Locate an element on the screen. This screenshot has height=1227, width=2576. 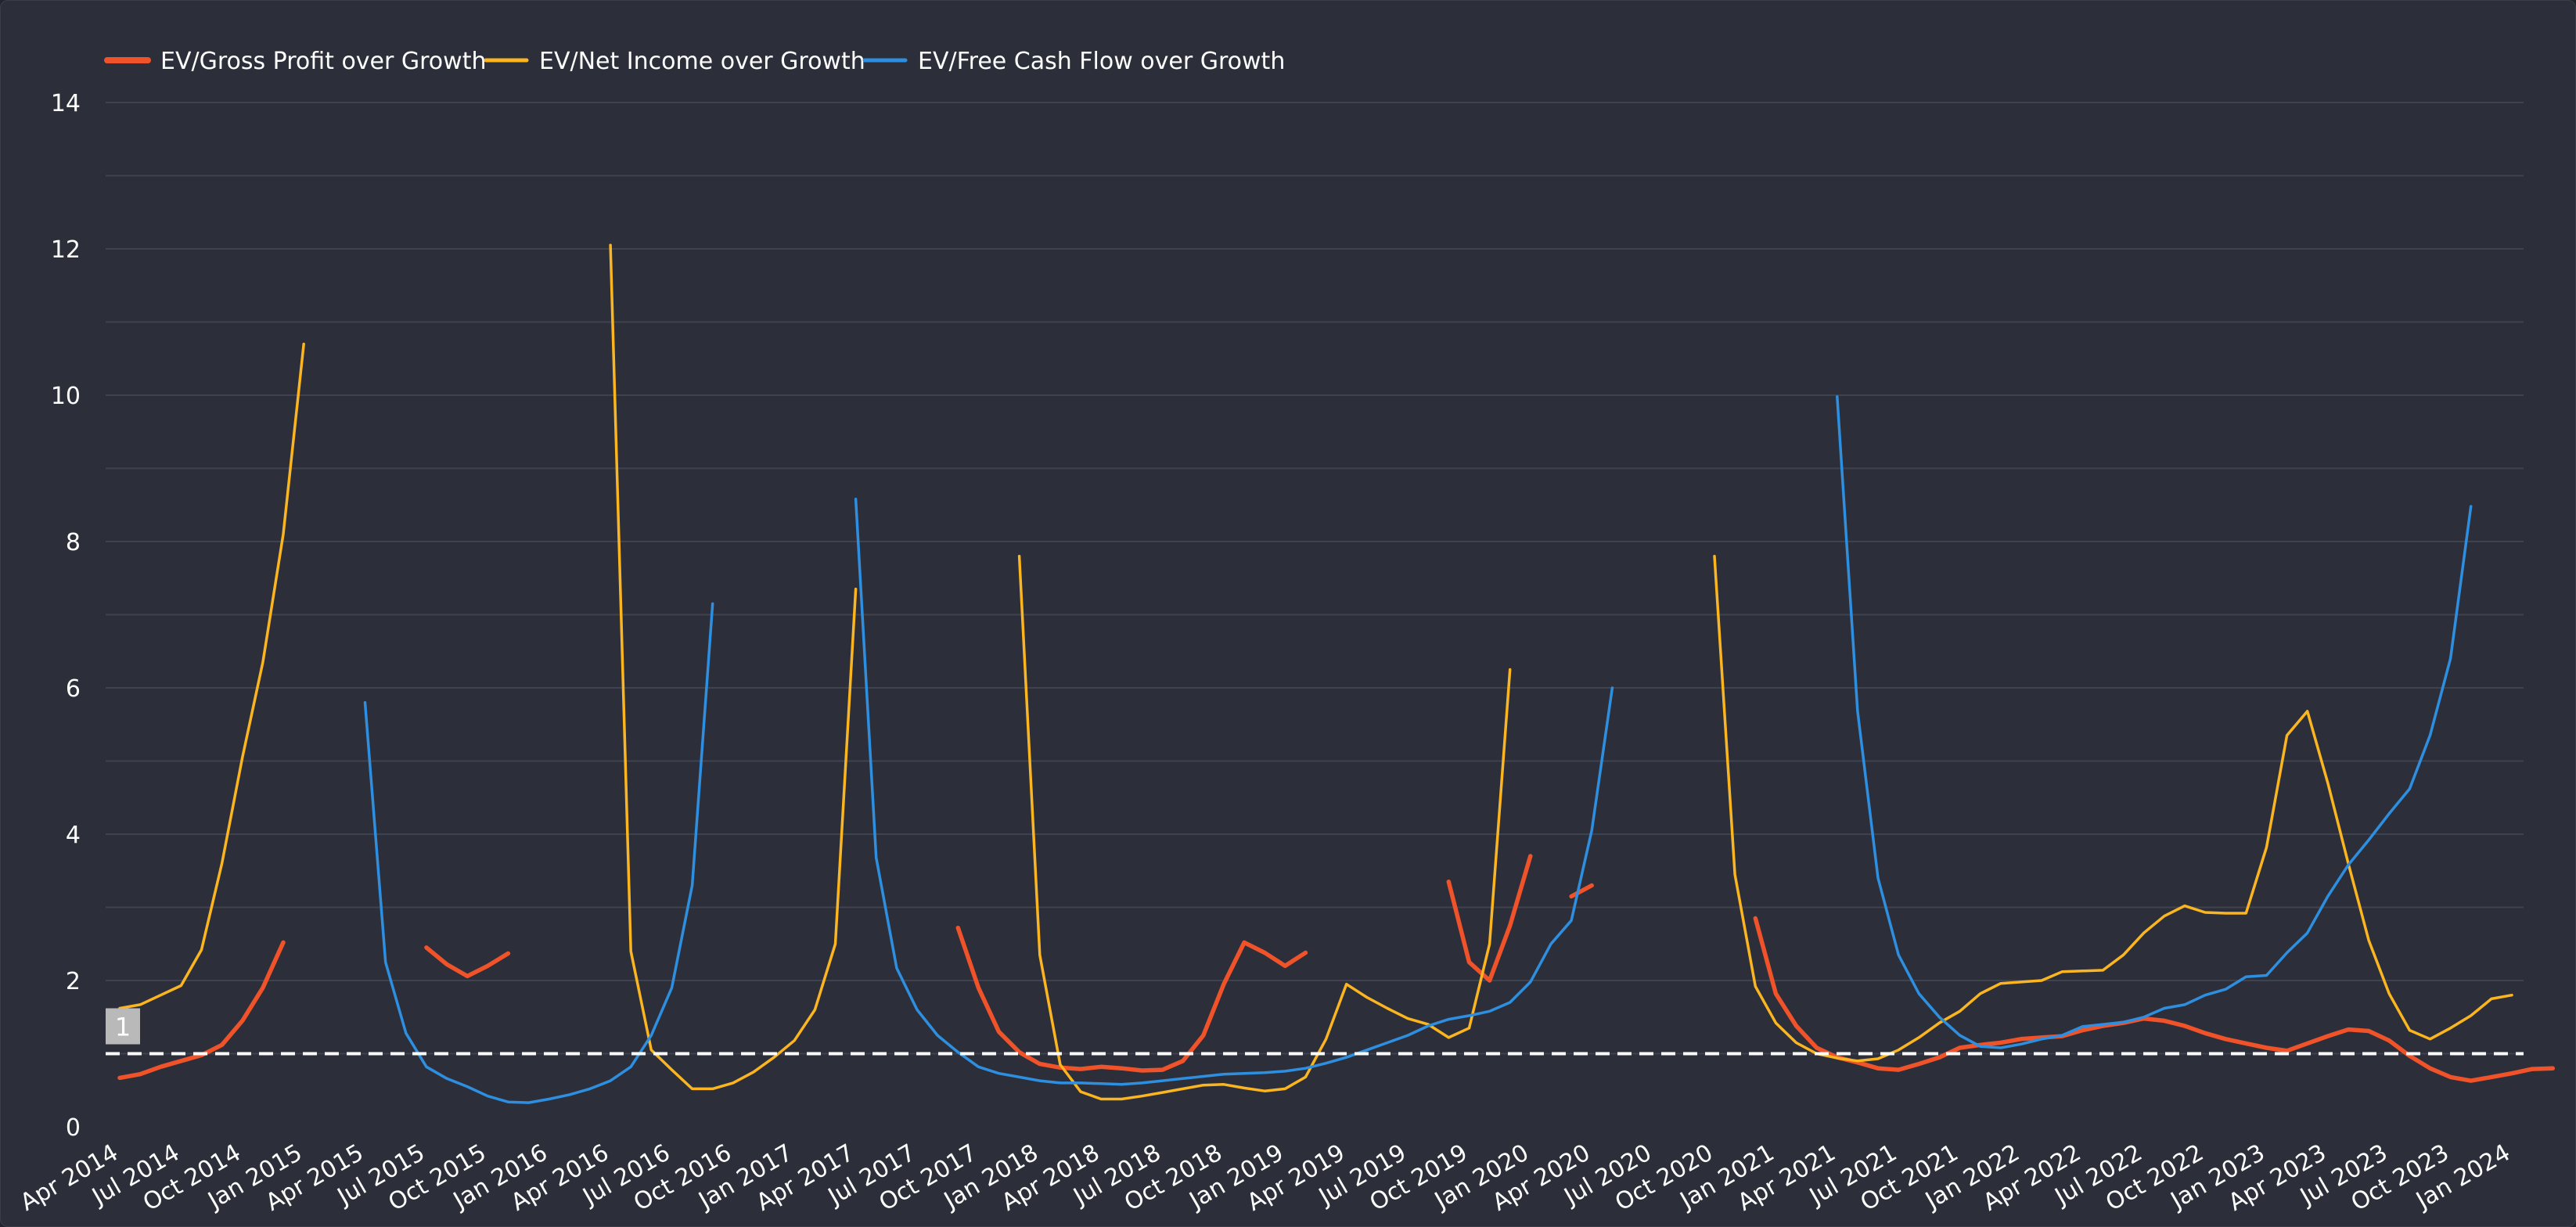
legend-item-1: EV/Gross Profit over Growth is located at coordinates (295, 61).